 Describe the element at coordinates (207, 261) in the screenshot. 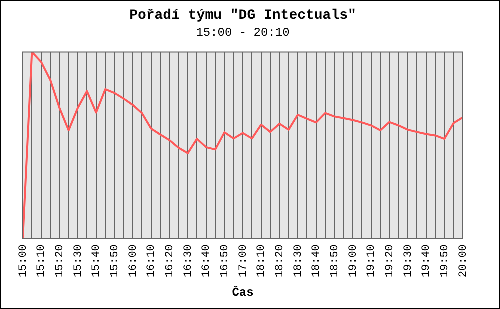

I see `x-tick-label: 16:40` at that location.